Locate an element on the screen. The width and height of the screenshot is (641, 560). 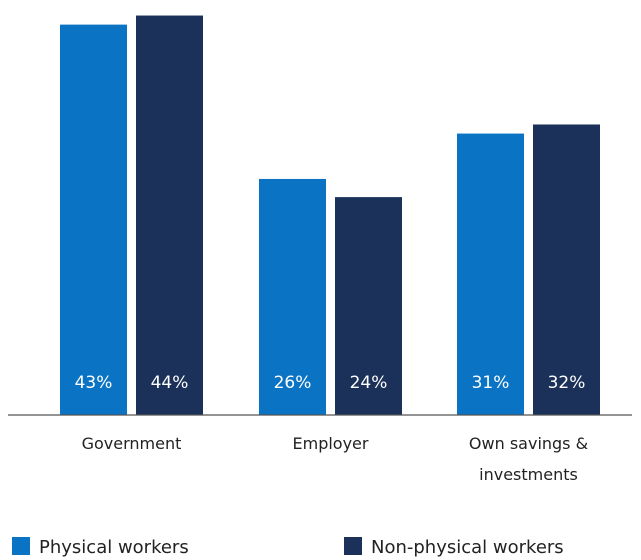
data-label-non-physical-0: 44% is located at coordinates (170, 383).